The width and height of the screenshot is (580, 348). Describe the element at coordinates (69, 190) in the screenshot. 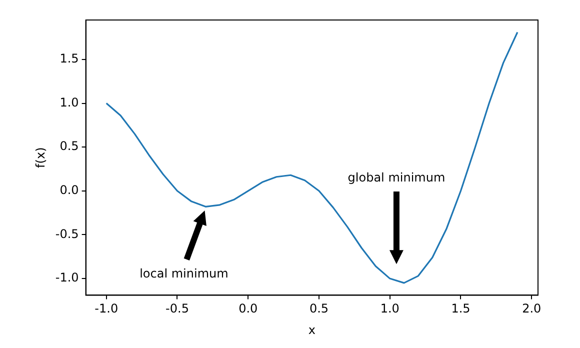

I see `y-tick-label: 0.0` at that location.